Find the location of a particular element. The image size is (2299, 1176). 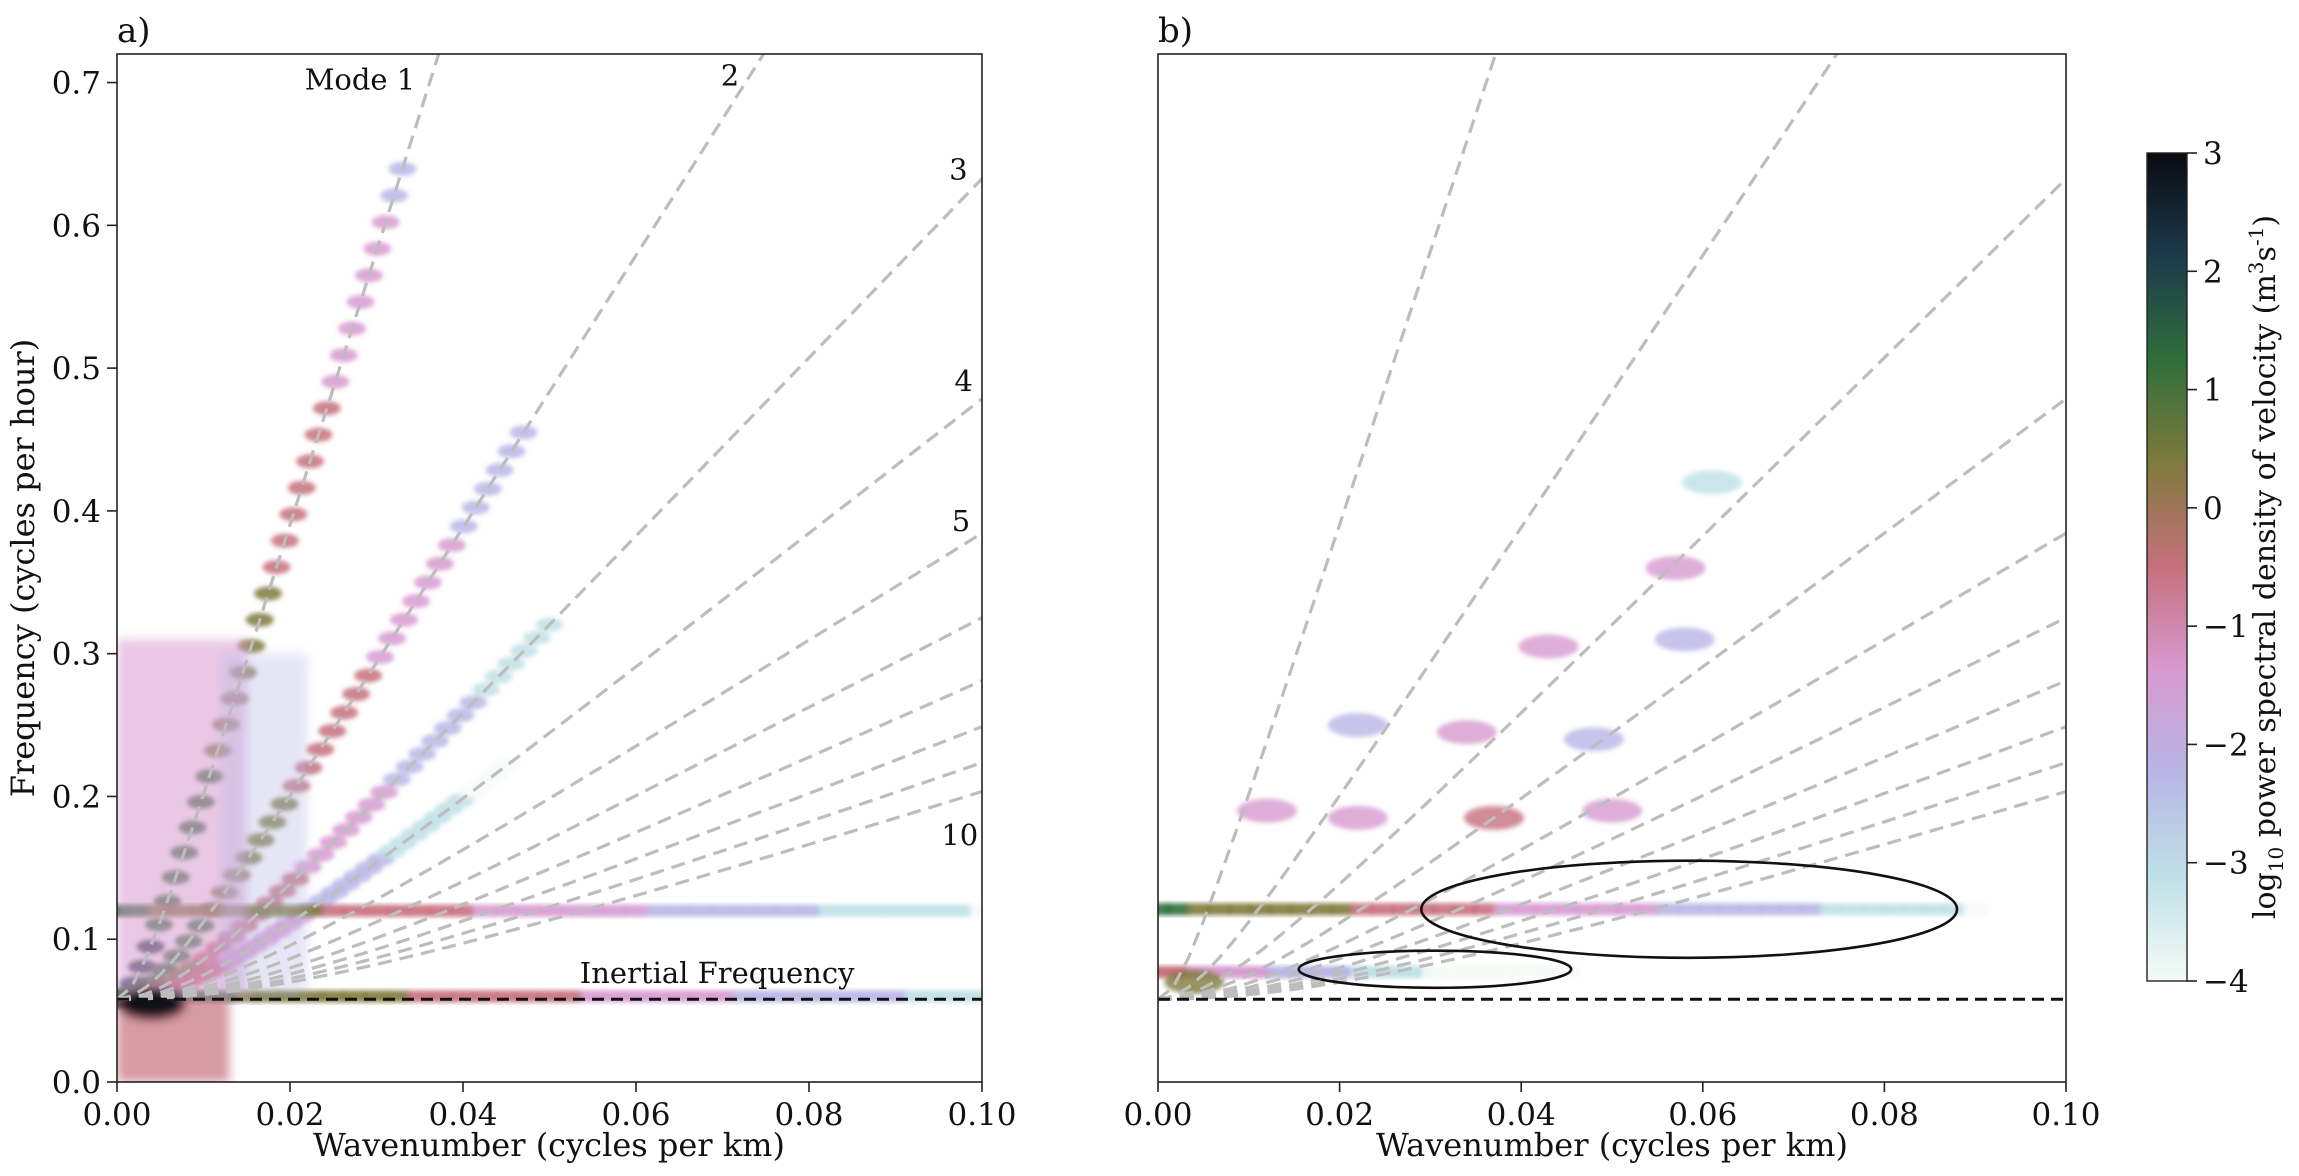

panel-a-y-tick-label: 0.4 is located at coordinates (76, 512).